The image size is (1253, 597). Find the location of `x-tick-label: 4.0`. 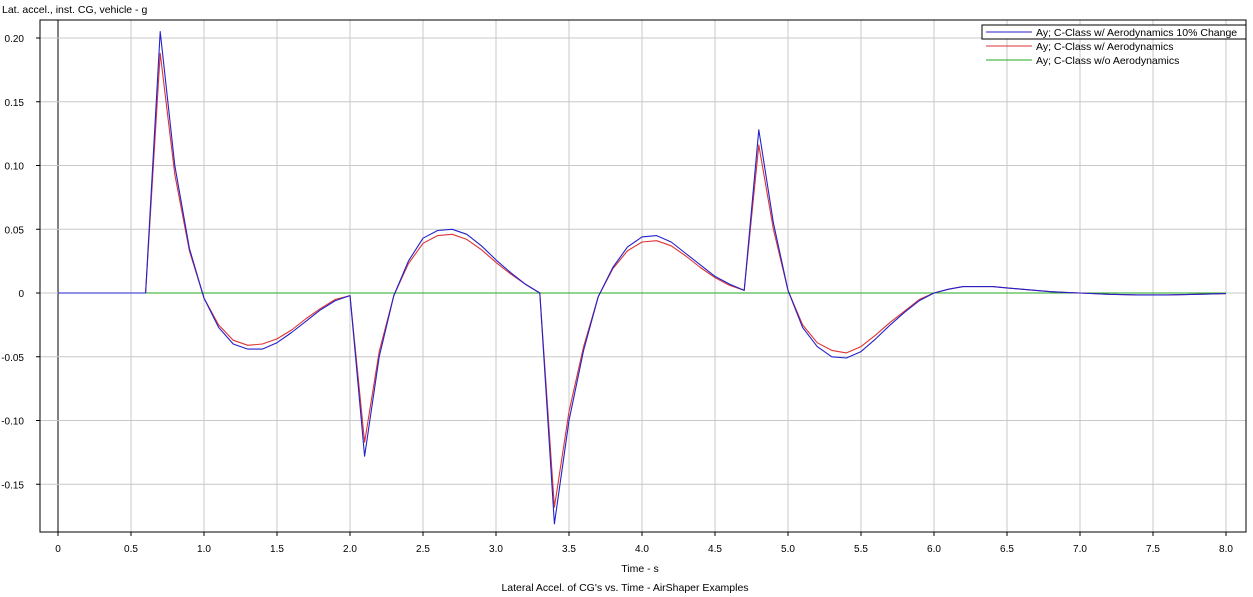

x-tick-label: 4.0 is located at coordinates (642, 549).